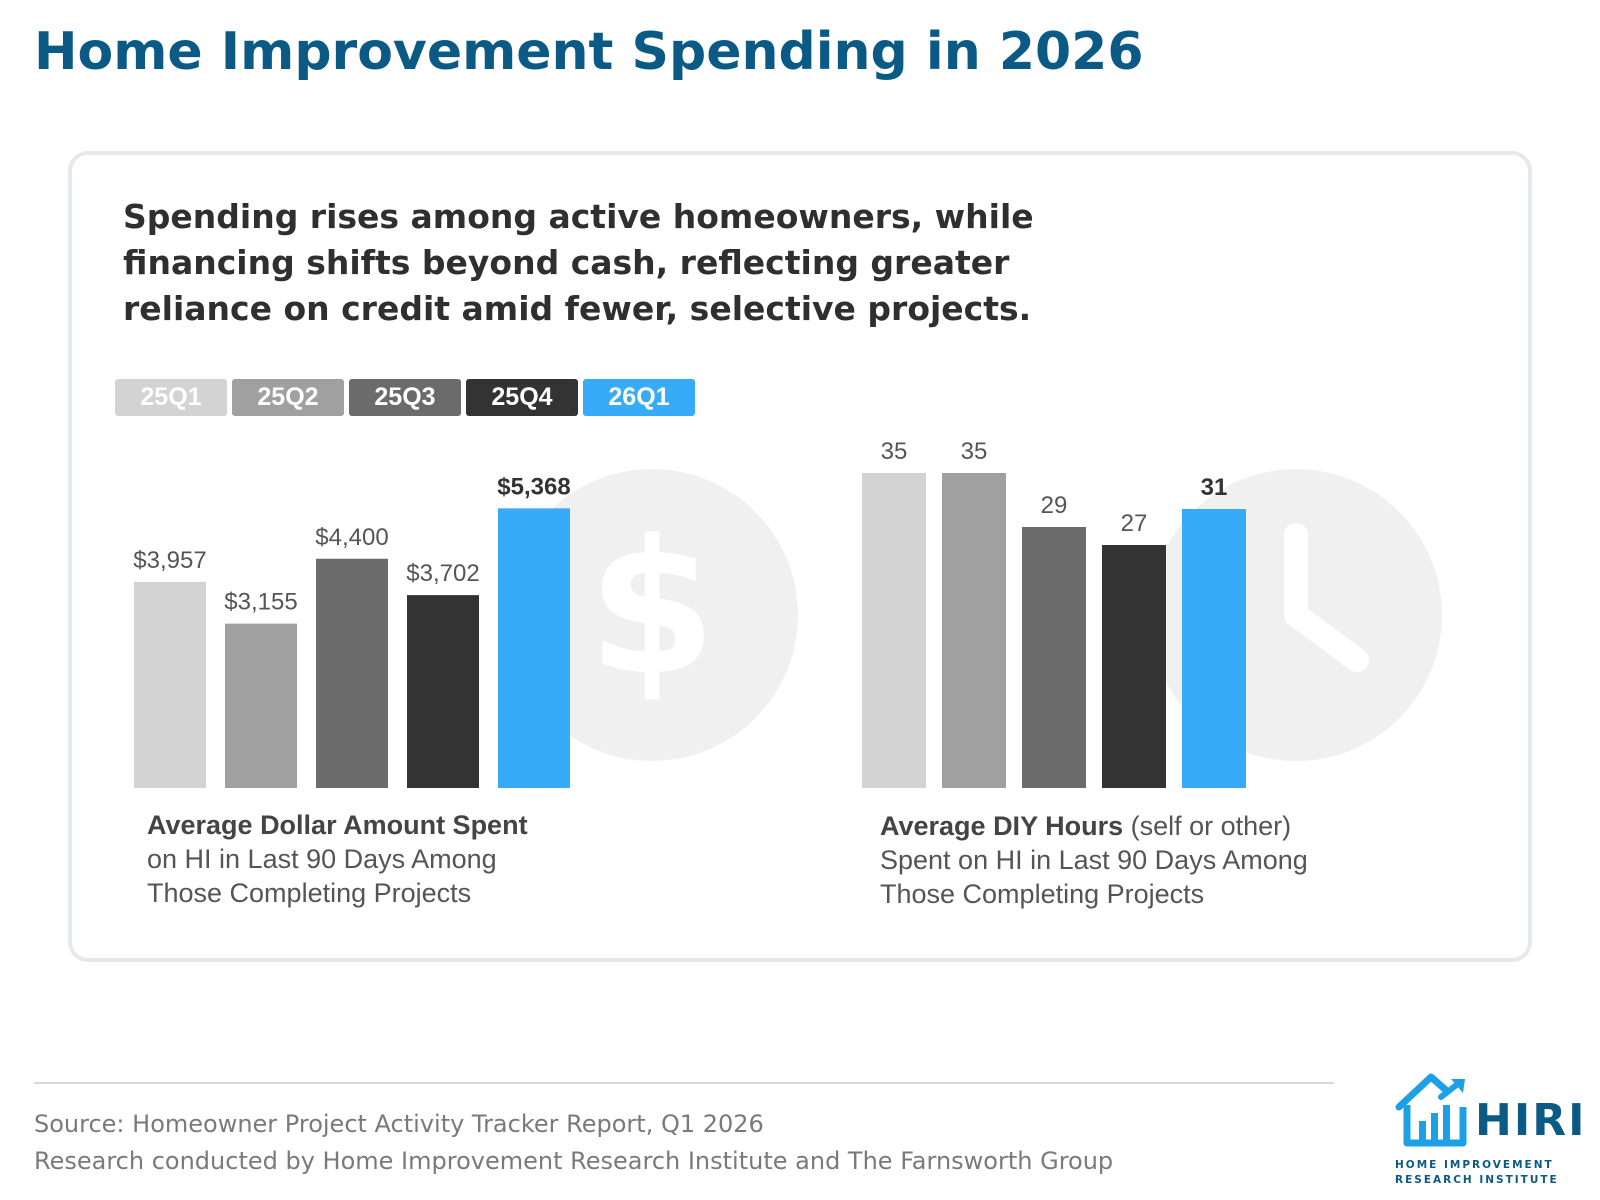 The height and width of the screenshot is (1200, 1600). I want to click on hours-data-label-26q1: 31, so click(1214, 487).